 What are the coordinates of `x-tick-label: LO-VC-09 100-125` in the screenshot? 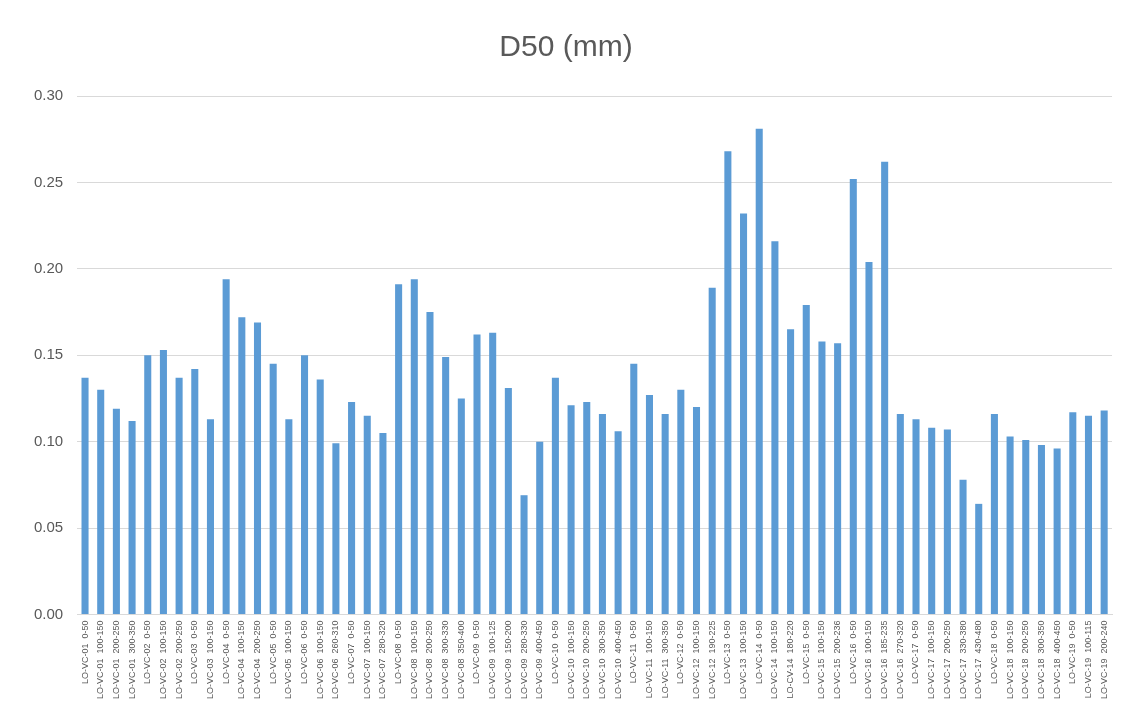 It's located at (492, 659).